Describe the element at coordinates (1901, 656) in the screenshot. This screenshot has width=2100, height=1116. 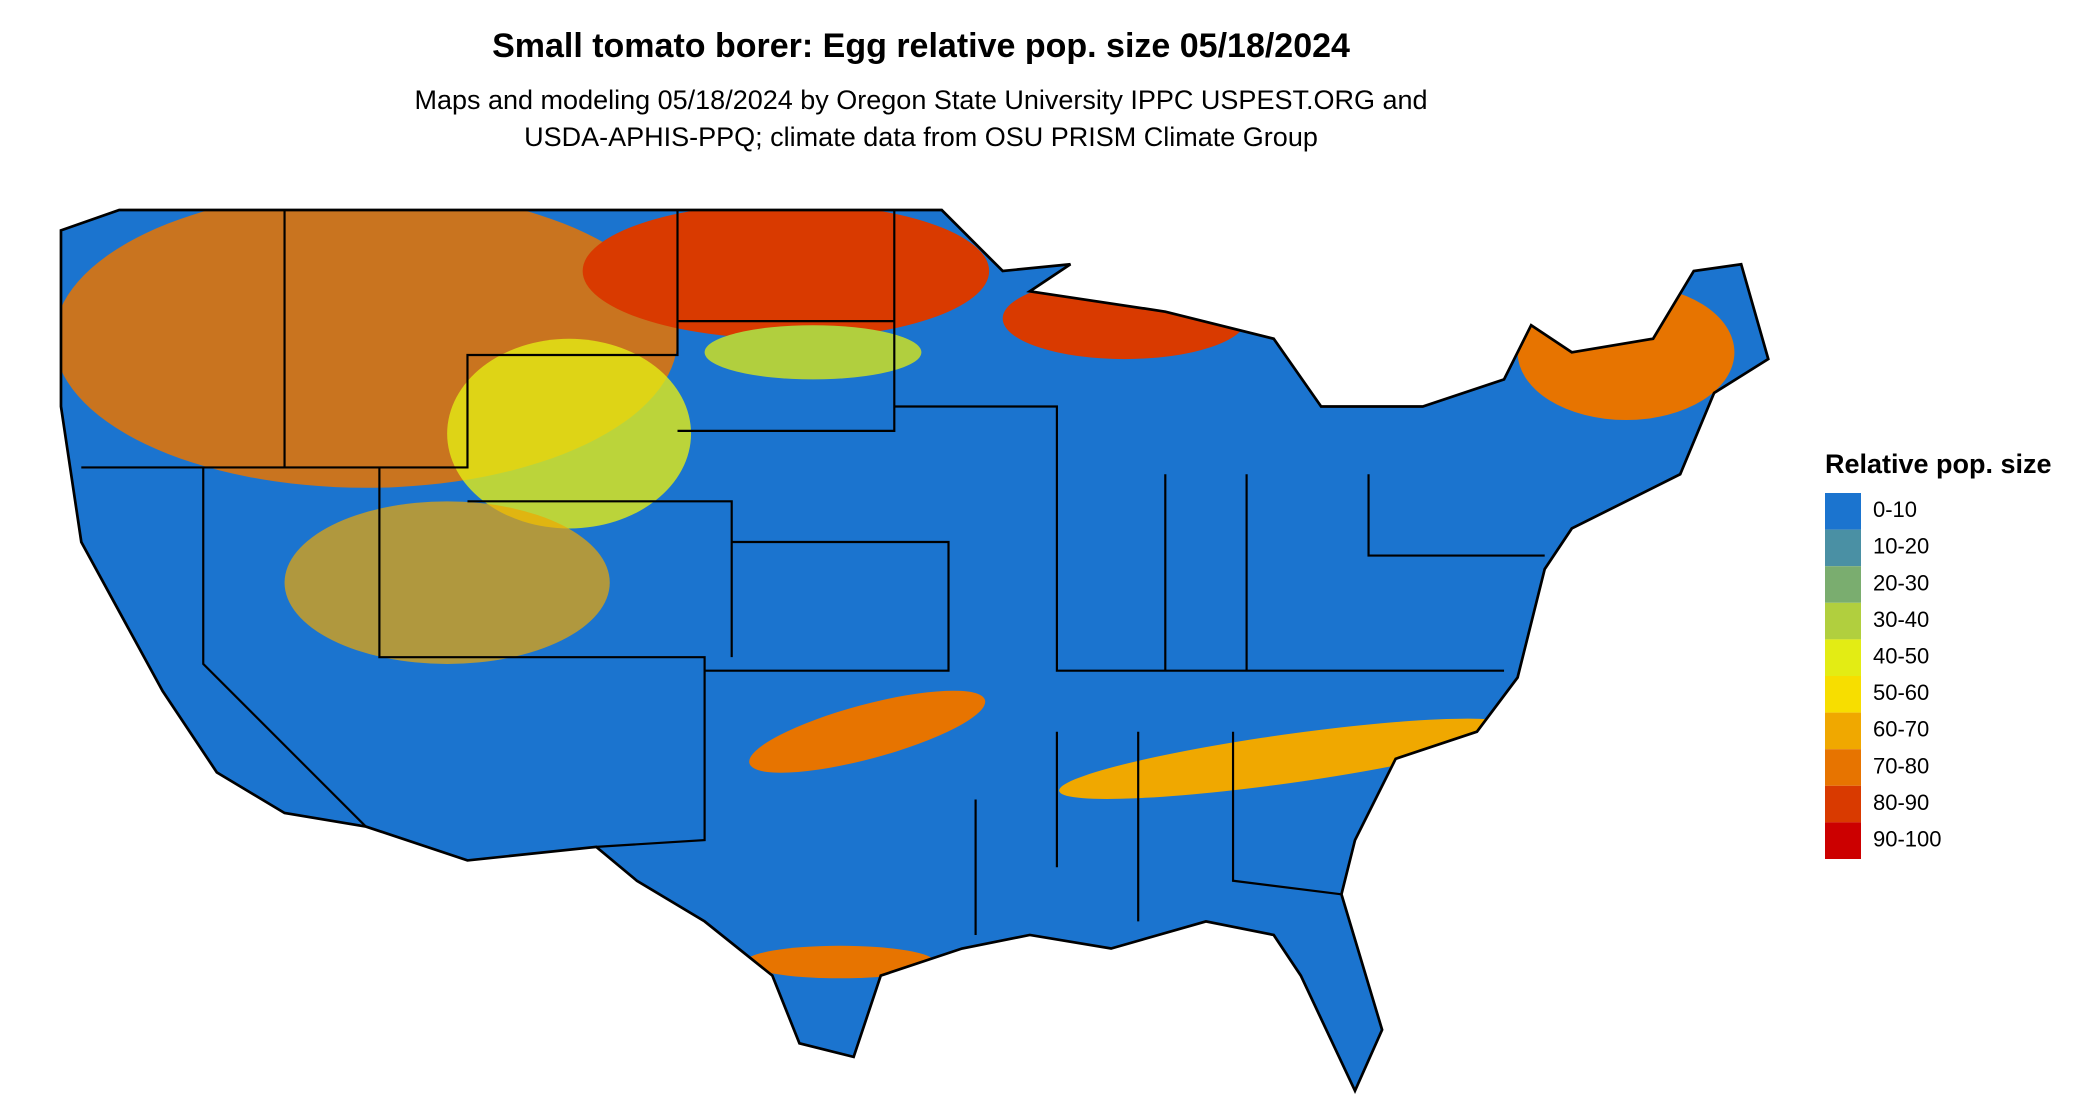
I see `legend-label: 40-50` at that location.